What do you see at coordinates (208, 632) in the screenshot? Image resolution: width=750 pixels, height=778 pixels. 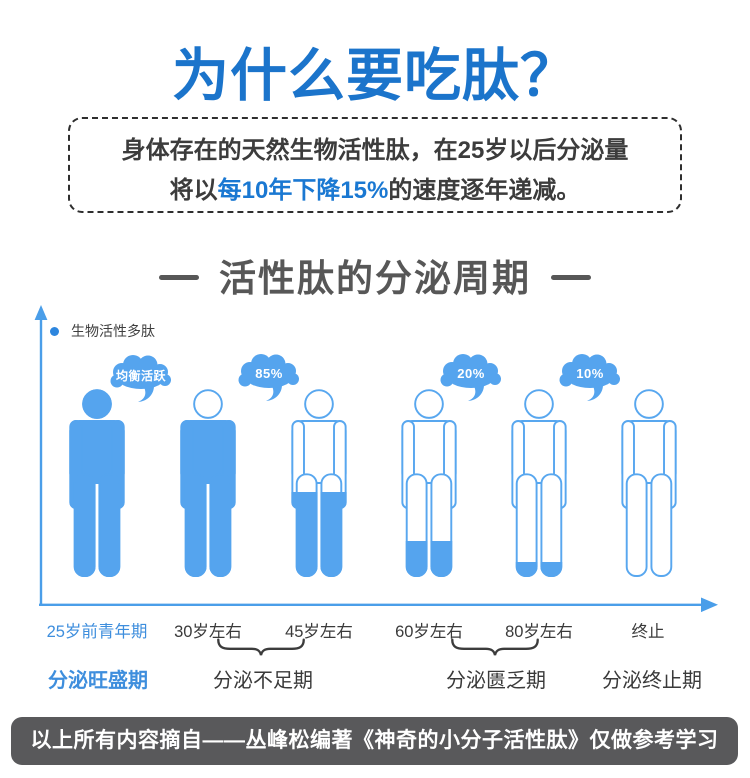 I see `x-label-30: 30岁左右` at bounding box center [208, 632].